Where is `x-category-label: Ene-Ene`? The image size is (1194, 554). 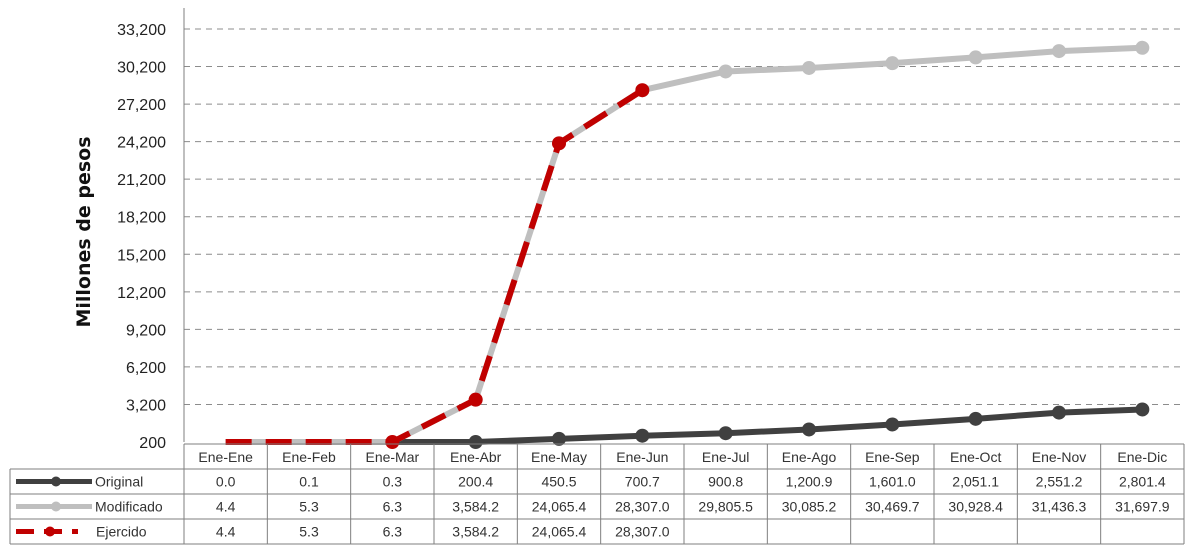 x-category-label: Ene-Ene is located at coordinates (225, 457).